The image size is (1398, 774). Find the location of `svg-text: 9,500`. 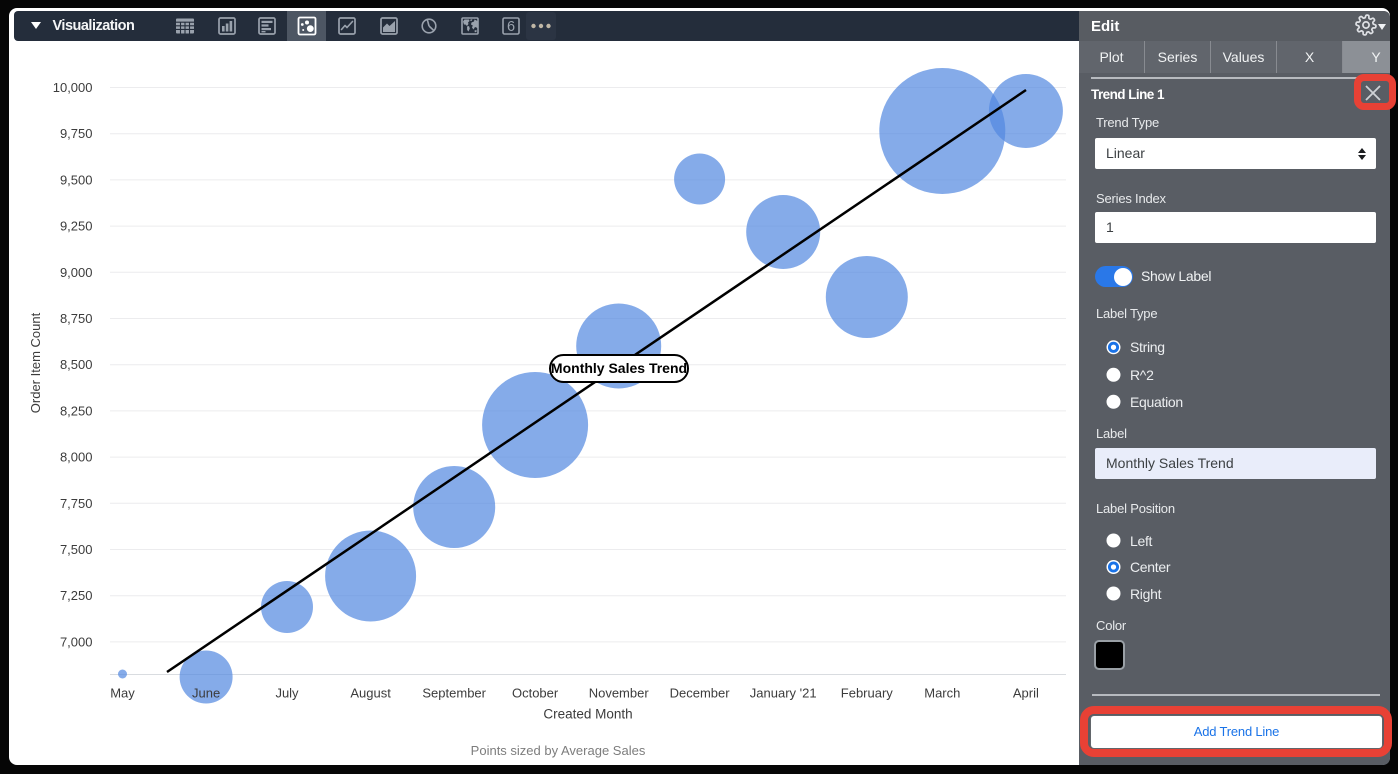

svg-text: 9,500 is located at coordinates (76, 179).